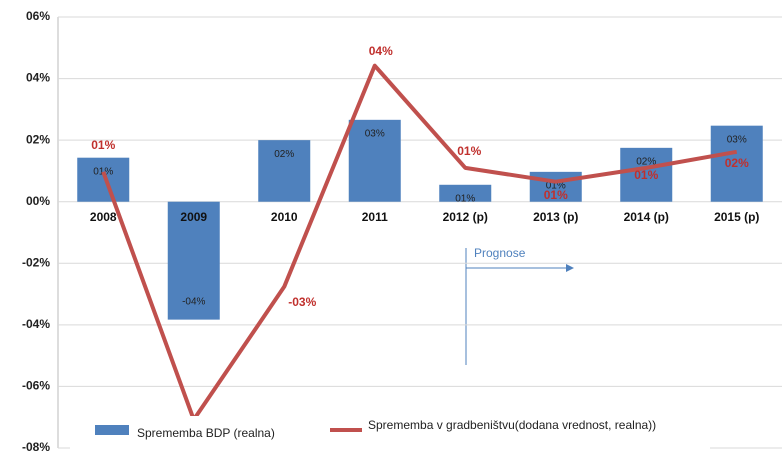  Describe the element at coordinates (390, 434) in the screenshot. I see `legend-box` at that location.